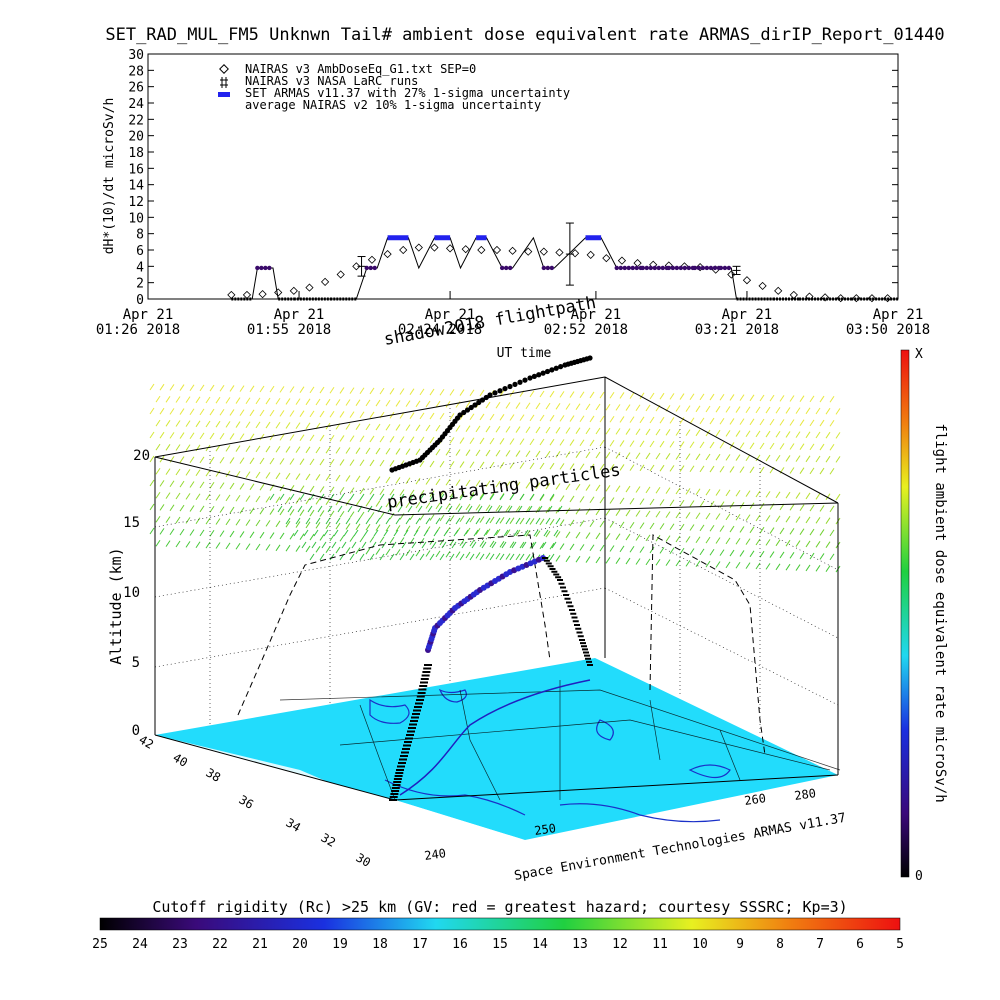  Describe the element at coordinates (919, 354) in the screenshot. I see `colorbar-top-label: X` at that location.